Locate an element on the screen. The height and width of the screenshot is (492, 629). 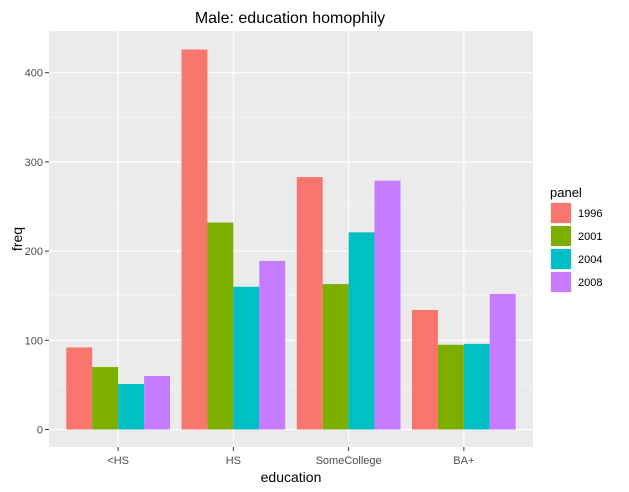
x-tick-label: BA+ is located at coordinates (463, 461).